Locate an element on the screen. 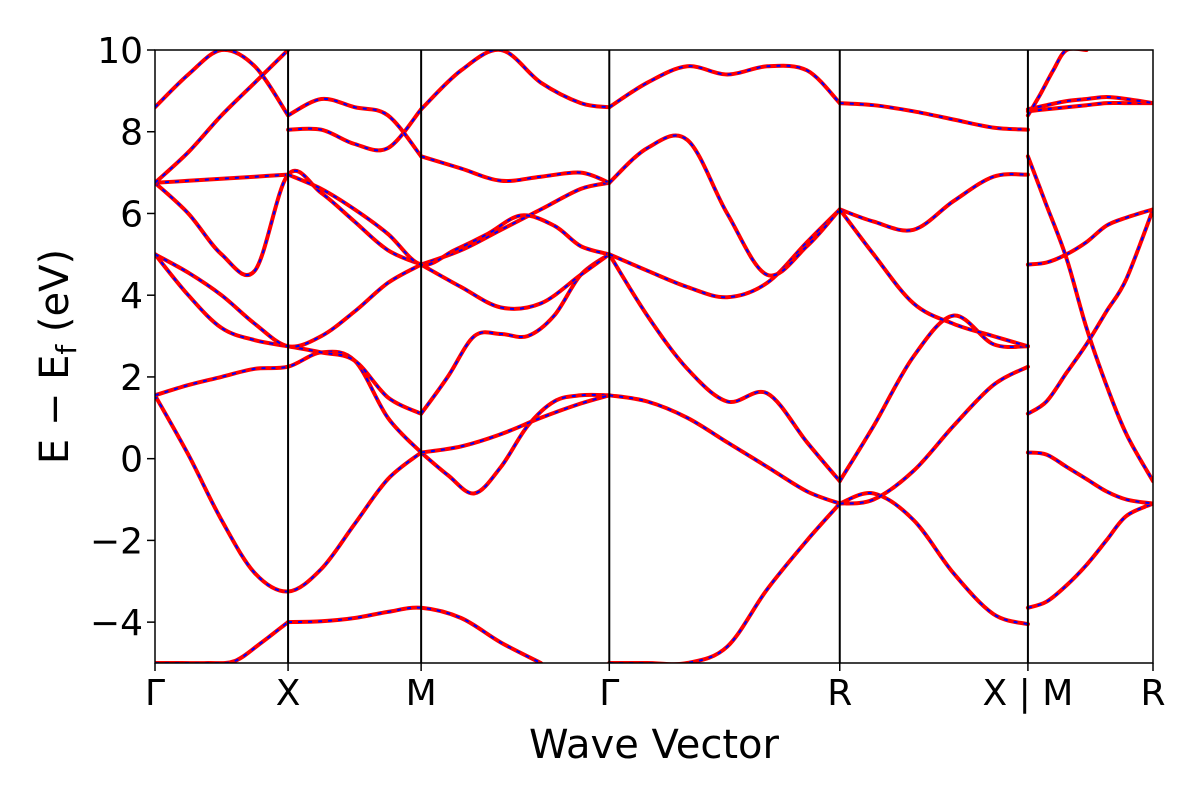 This screenshot has height=800, width=1200. x-axis-ticks: Γ X M Γ R X | M R is located at coordinates (655, 688).